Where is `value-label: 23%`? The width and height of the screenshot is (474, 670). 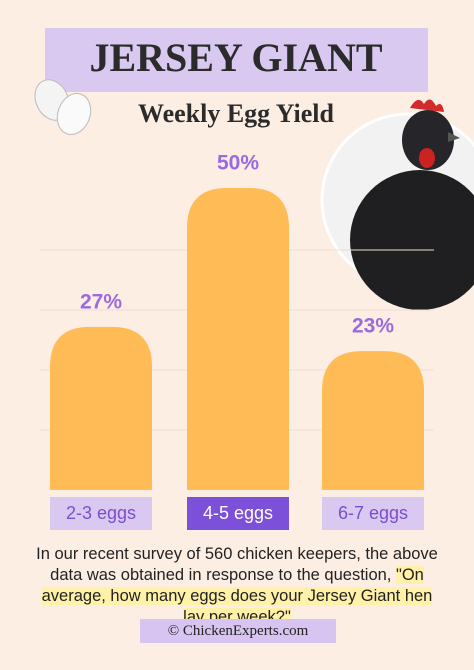
value-label: 23% is located at coordinates (373, 326).